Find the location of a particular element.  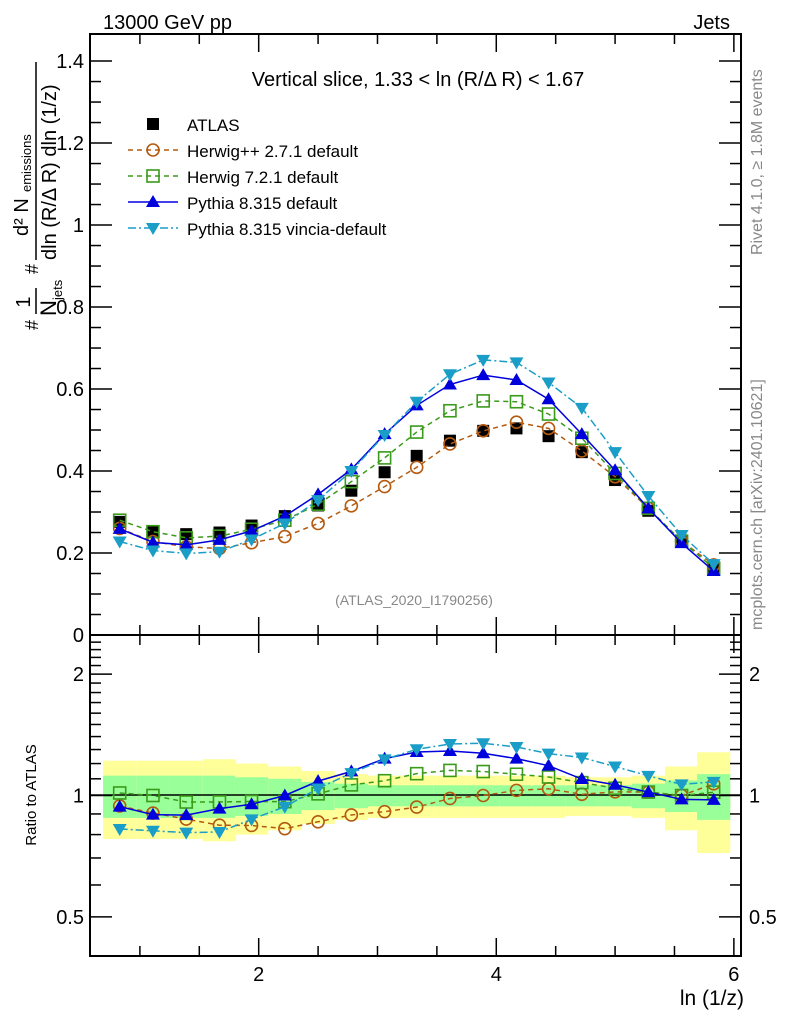

y-tick-label: 0.6 is located at coordinates (70, 390).